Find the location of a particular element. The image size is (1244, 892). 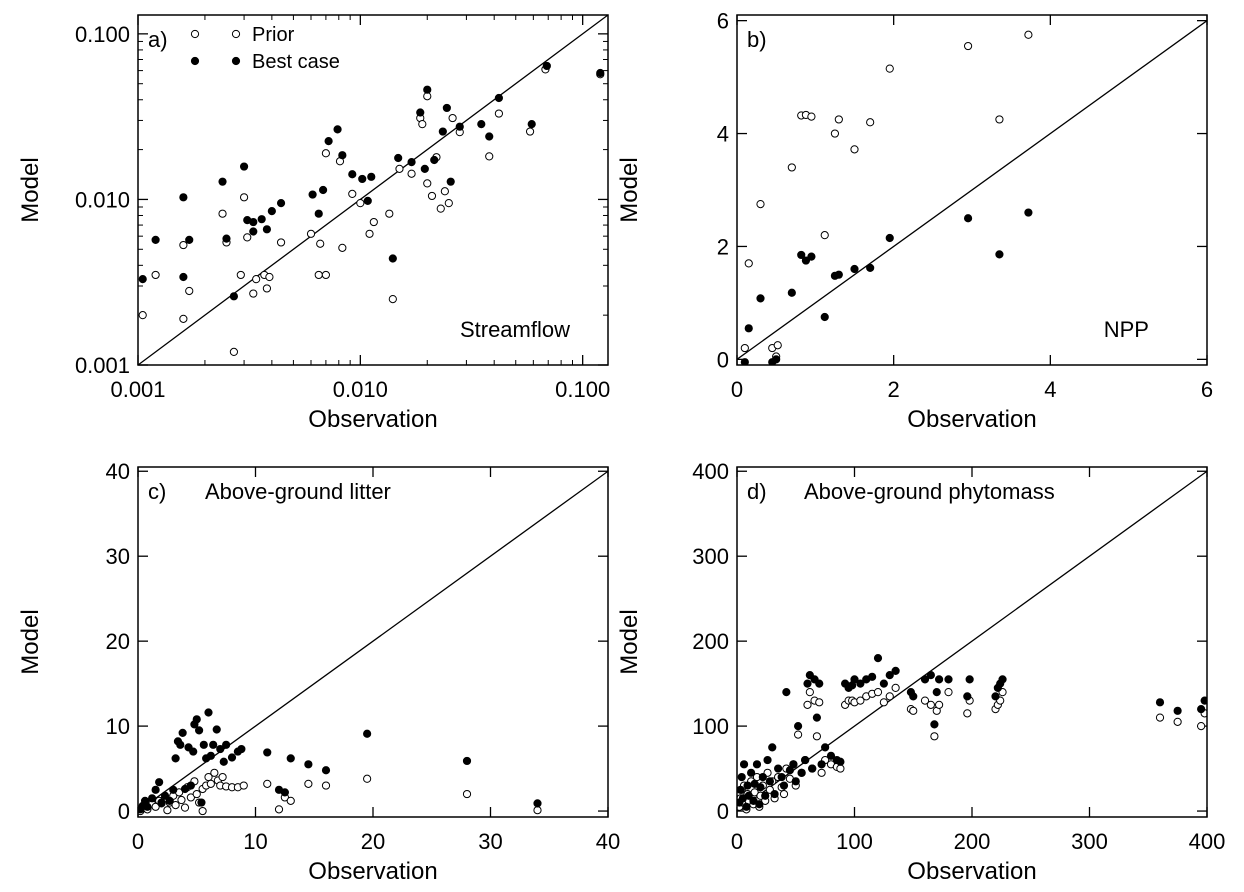

y-tick-label: 0.010 is located at coordinates (102, 199).